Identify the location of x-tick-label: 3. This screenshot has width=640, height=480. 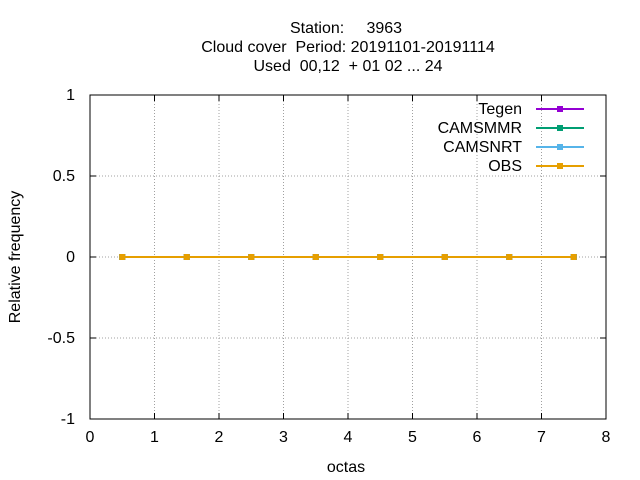
(283, 437).